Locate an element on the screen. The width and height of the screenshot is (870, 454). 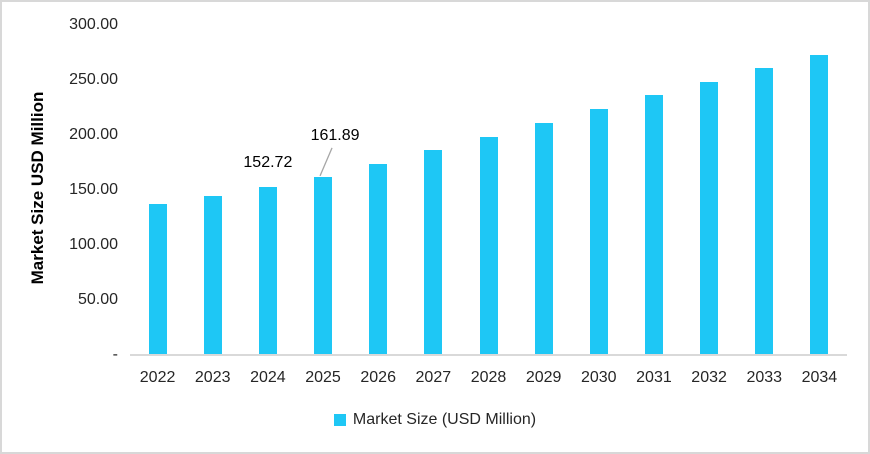
y-tick-label: 50.00 is located at coordinates (97, 299).